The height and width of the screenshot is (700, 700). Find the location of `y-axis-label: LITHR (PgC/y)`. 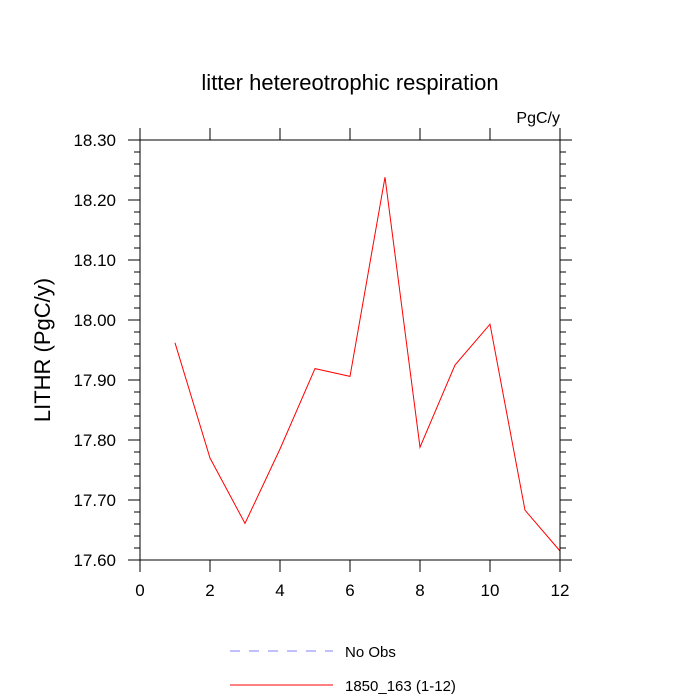

y-axis-label: LITHR (PgC/y) is located at coordinates (42, 350).